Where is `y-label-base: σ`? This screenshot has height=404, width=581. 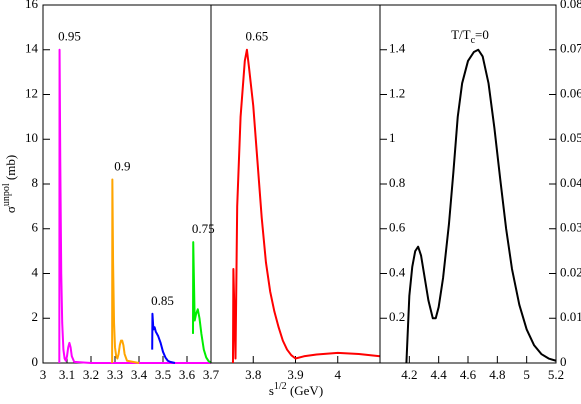
y-label-base: σ is located at coordinates (10, 209).